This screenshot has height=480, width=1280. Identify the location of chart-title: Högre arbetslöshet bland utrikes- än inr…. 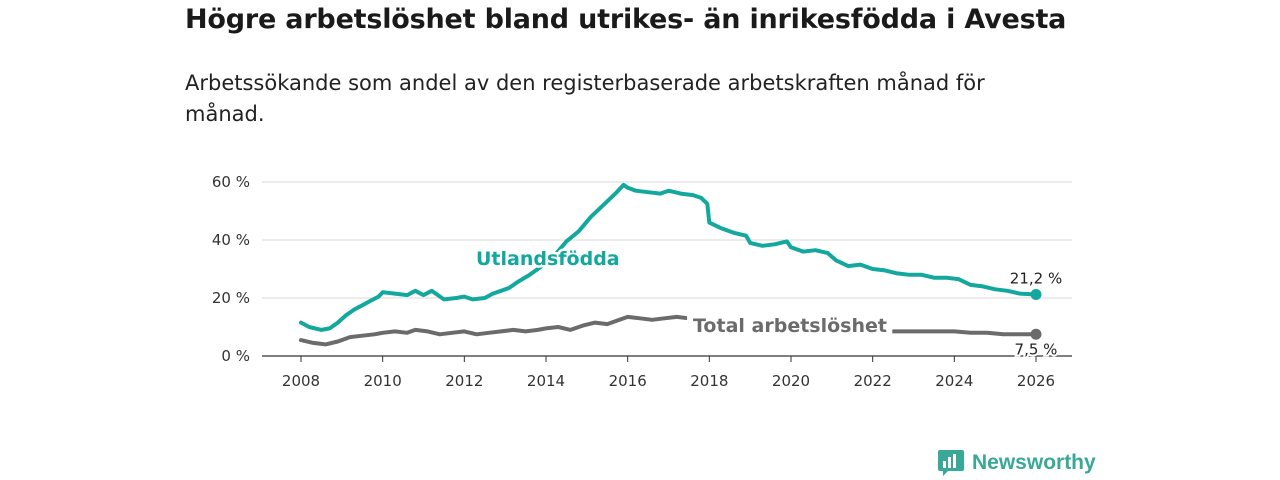
(626, 19).